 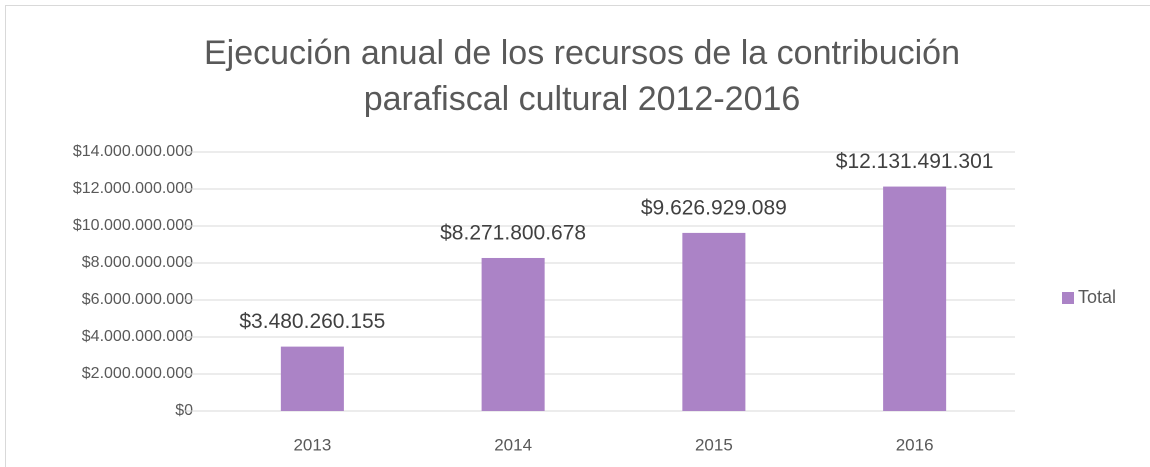 What do you see at coordinates (133, 151) in the screenshot?
I see `y-tick-label: $14.000.000.000` at bounding box center [133, 151].